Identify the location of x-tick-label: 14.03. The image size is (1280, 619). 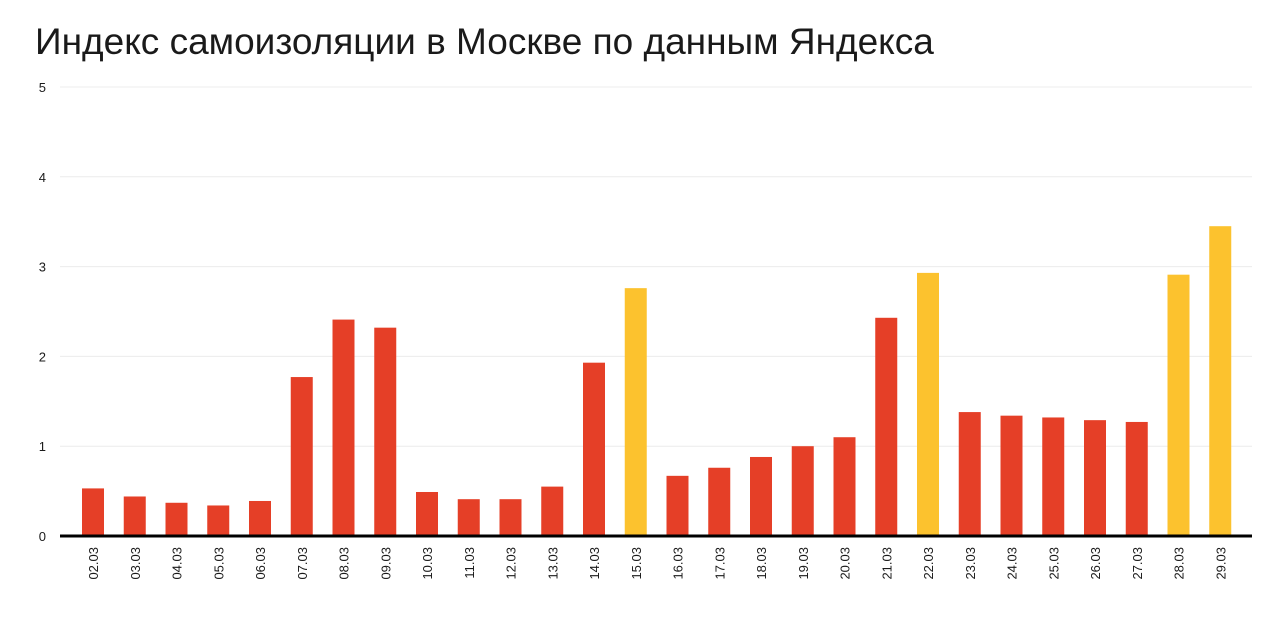
(594, 563).